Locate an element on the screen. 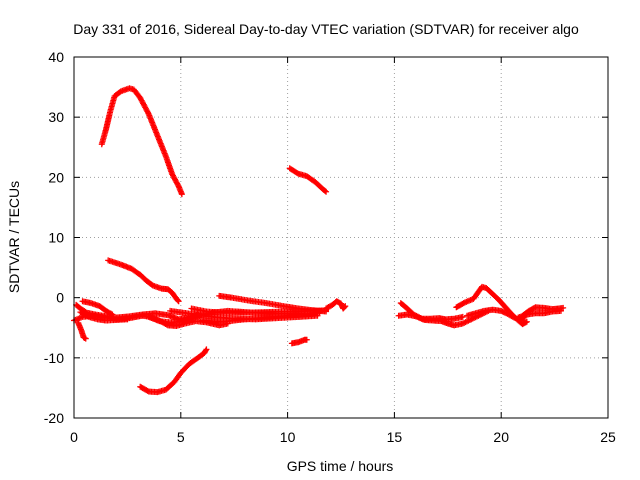  x-tick-label: 25 is located at coordinates (608, 437).